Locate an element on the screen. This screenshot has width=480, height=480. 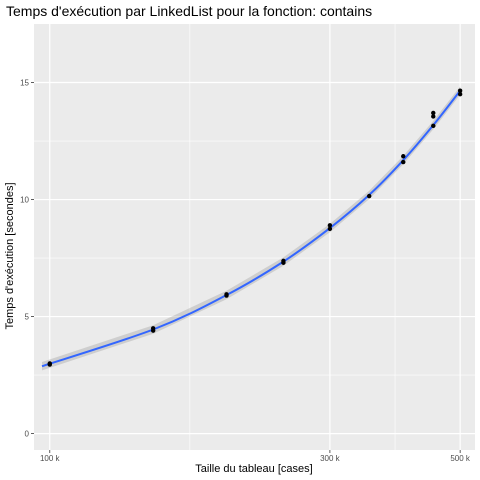
x-axis-title: Taille du tableau [cases] is located at coordinates (253, 469).